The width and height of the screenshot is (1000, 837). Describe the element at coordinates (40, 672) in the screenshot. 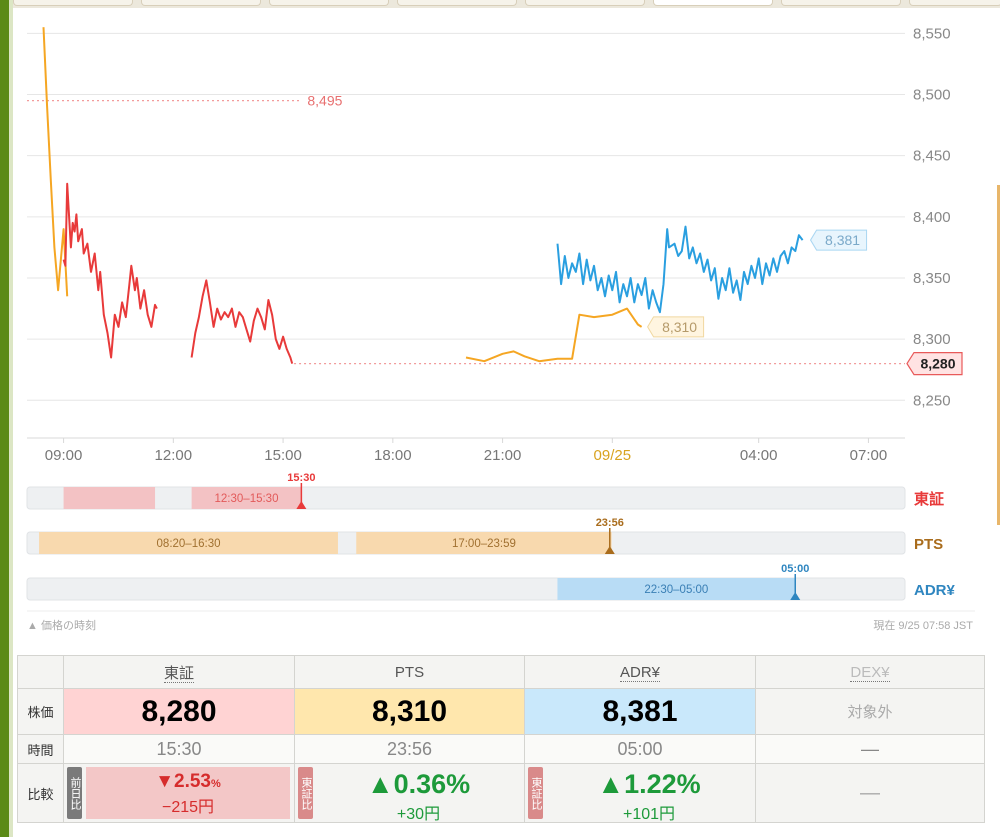

I see `table-corner` at that location.